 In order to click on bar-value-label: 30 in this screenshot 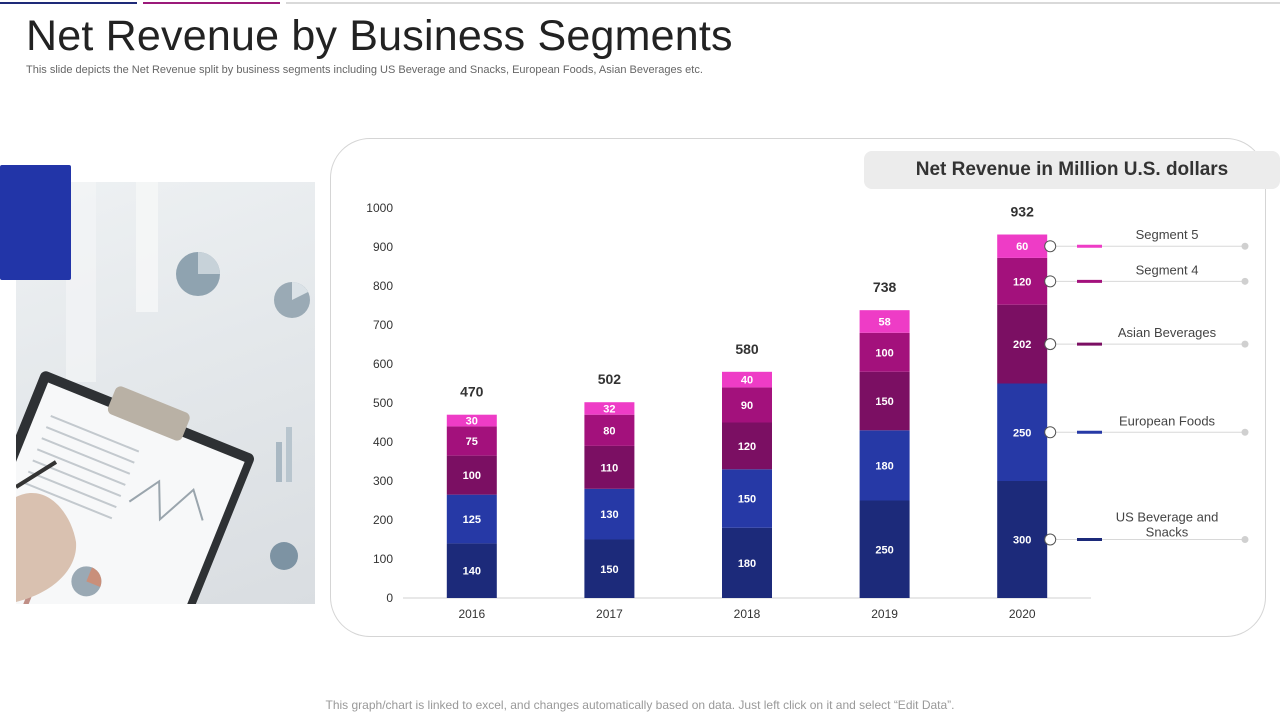, I will do `click(472, 422)`.